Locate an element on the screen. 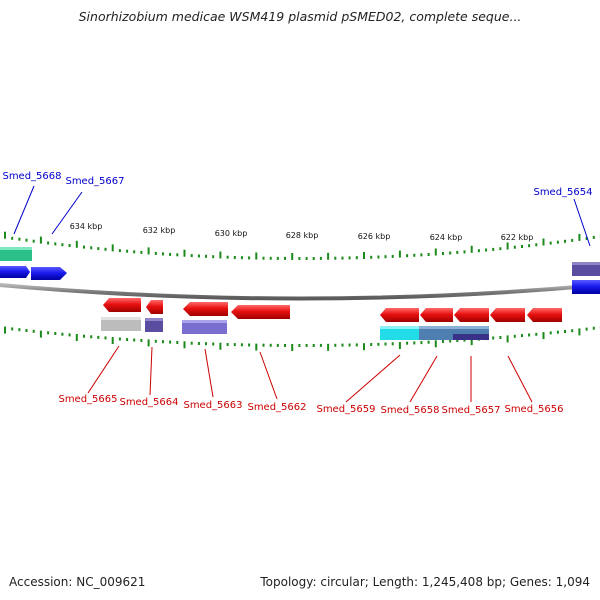 The image size is (600, 600). gene-label: Smed_5656 is located at coordinates (533, 409).